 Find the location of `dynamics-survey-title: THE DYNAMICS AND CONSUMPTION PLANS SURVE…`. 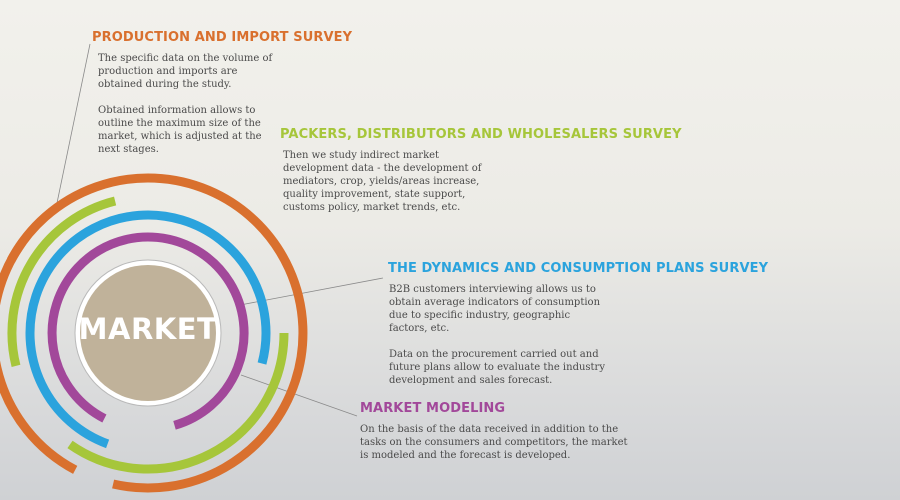

dynamics-survey-title: THE DYNAMICS AND CONSUMPTION PLANS SURVE… is located at coordinates (578, 268).